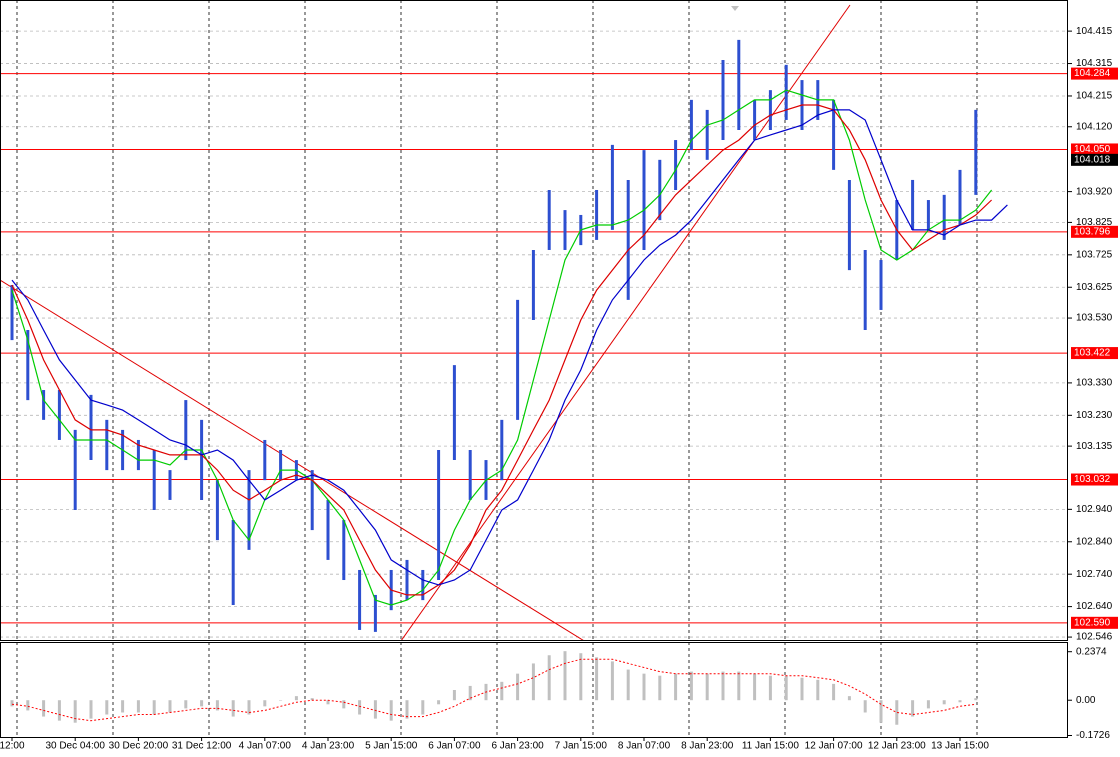 The image size is (1120, 757). Describe the element at coordinates (1094, 63) in the screenshot. I see `y-tick-label: 104.315` at that location.